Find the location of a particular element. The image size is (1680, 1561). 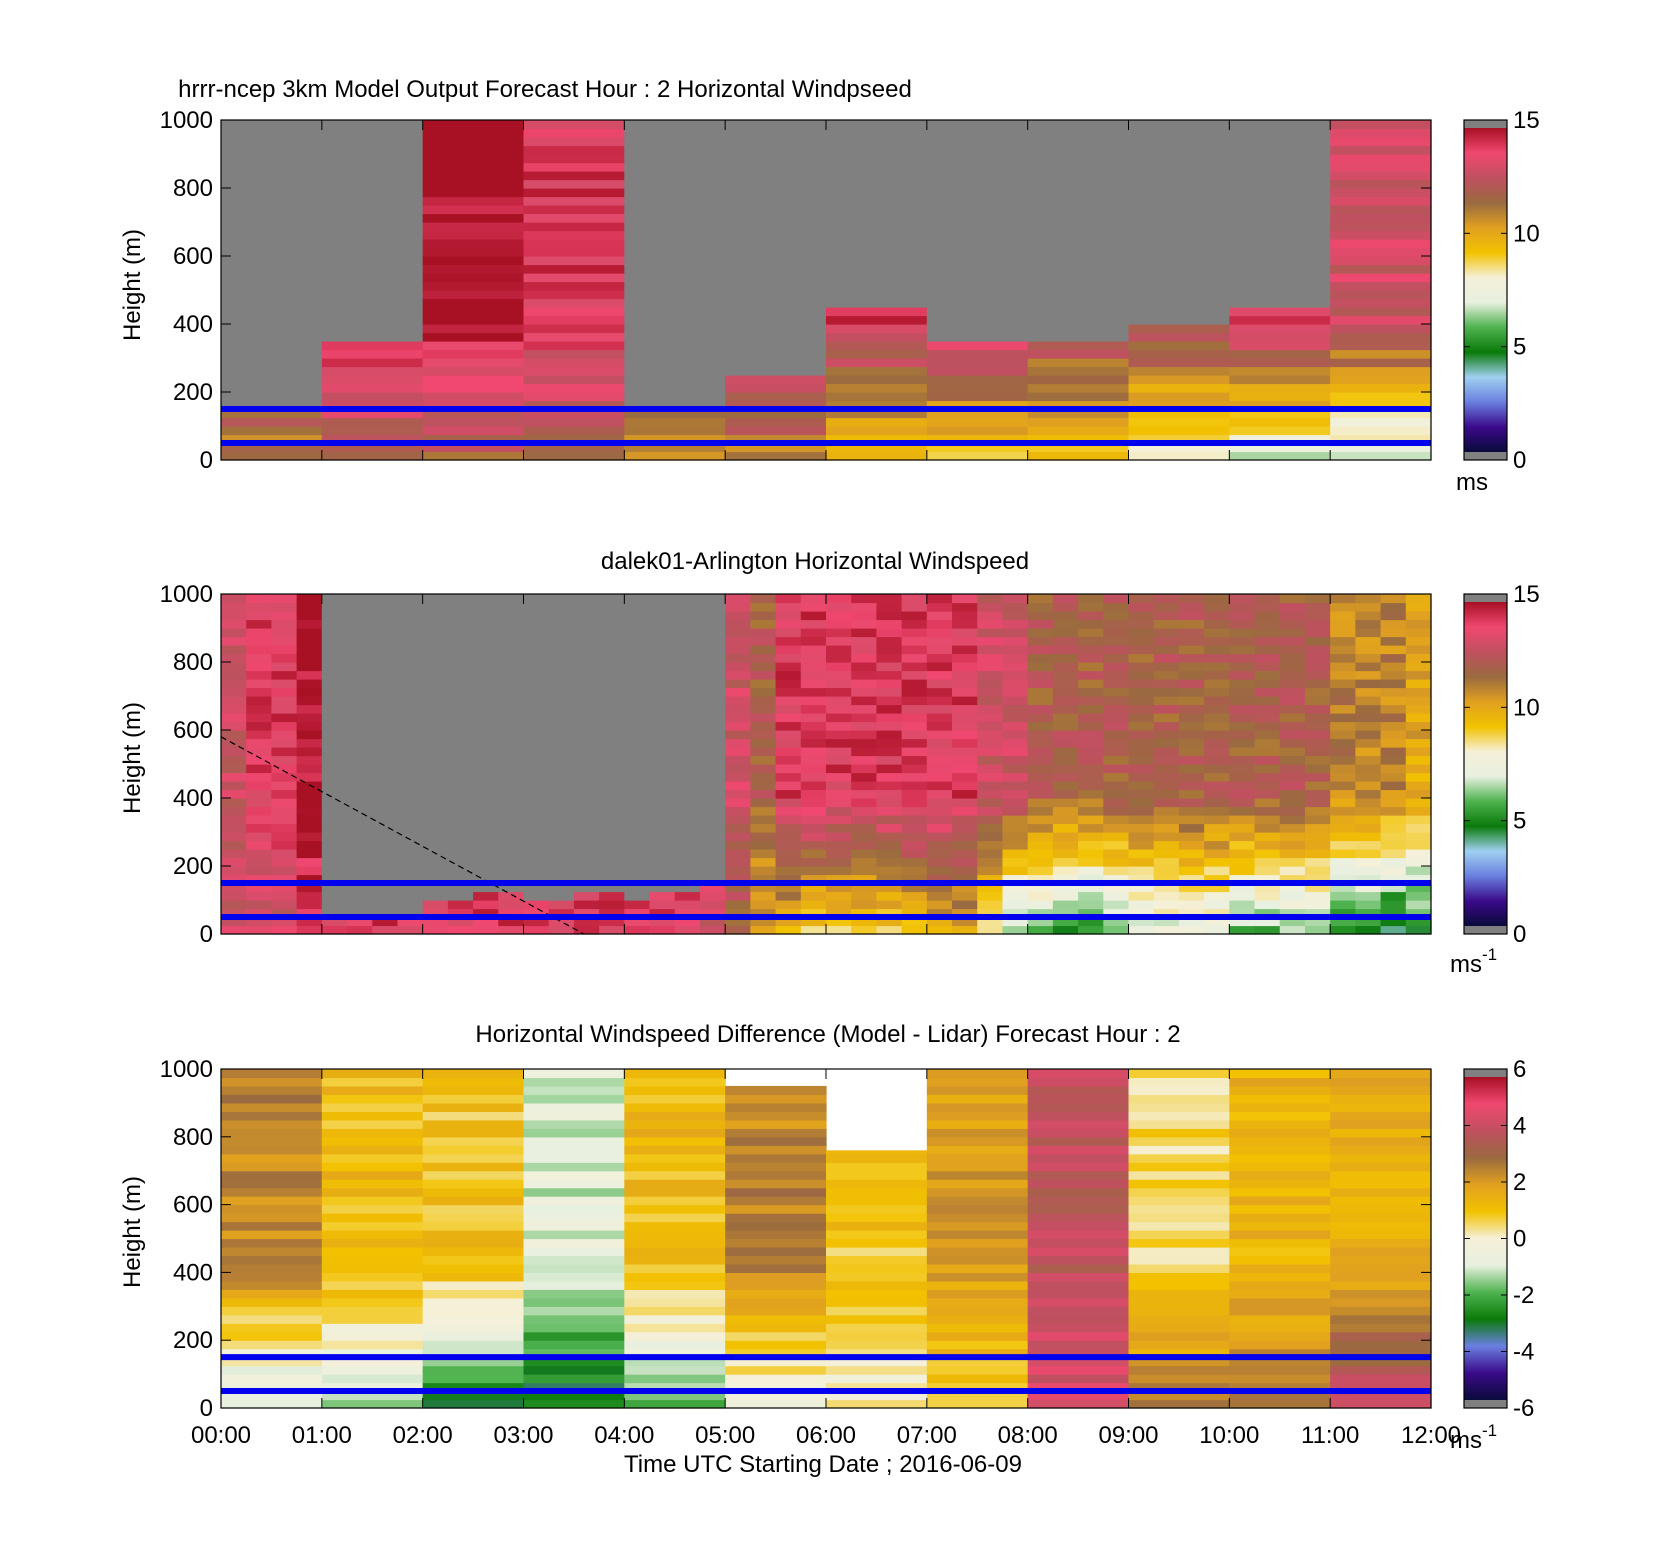

colorbar-tick-label: -2 is located at coordinates (1523, 1295).